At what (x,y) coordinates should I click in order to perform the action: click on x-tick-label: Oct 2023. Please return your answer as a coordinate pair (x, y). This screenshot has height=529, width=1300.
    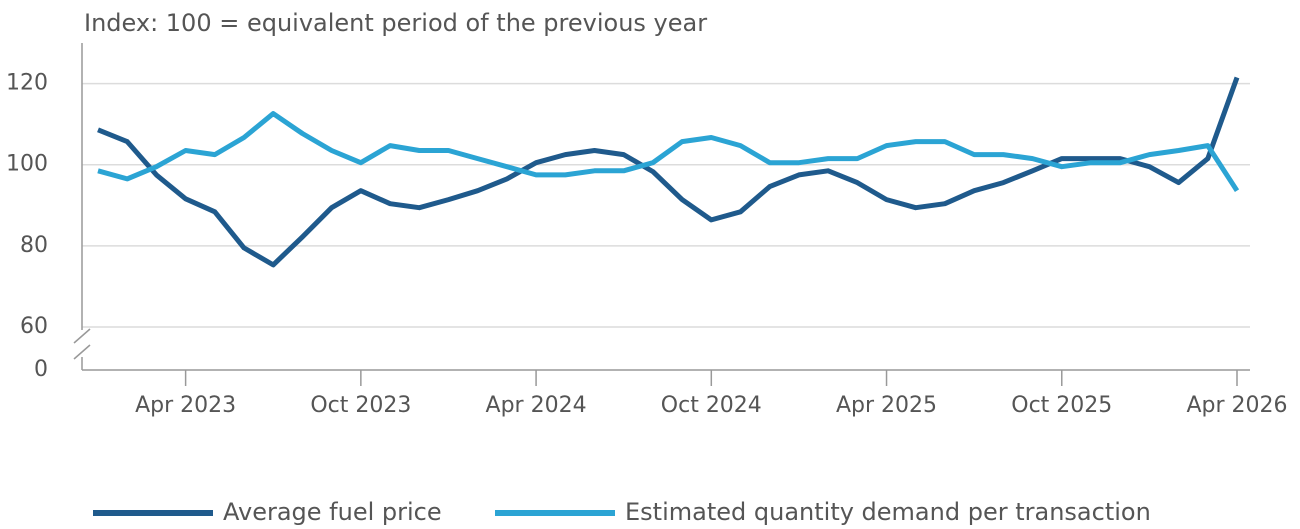
    Looking at the image, I should click on (360, 405).